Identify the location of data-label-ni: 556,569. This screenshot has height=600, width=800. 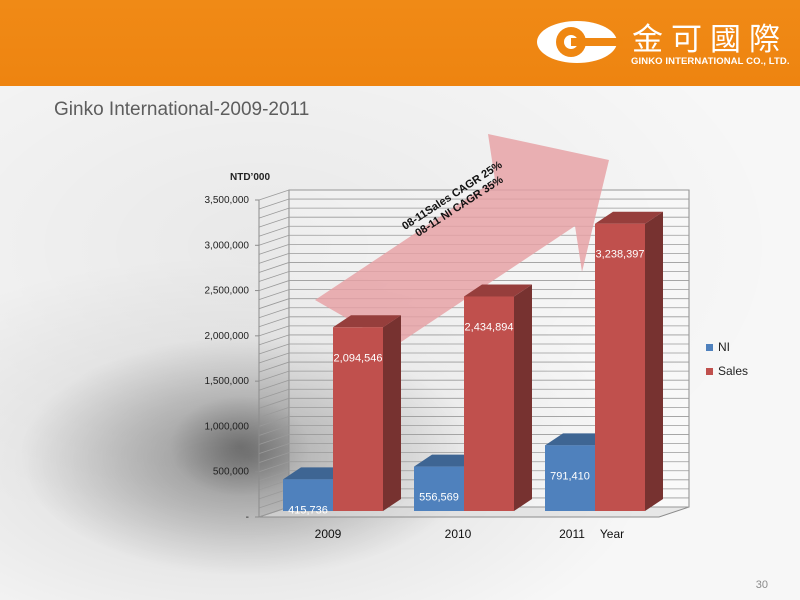
(439, 498).